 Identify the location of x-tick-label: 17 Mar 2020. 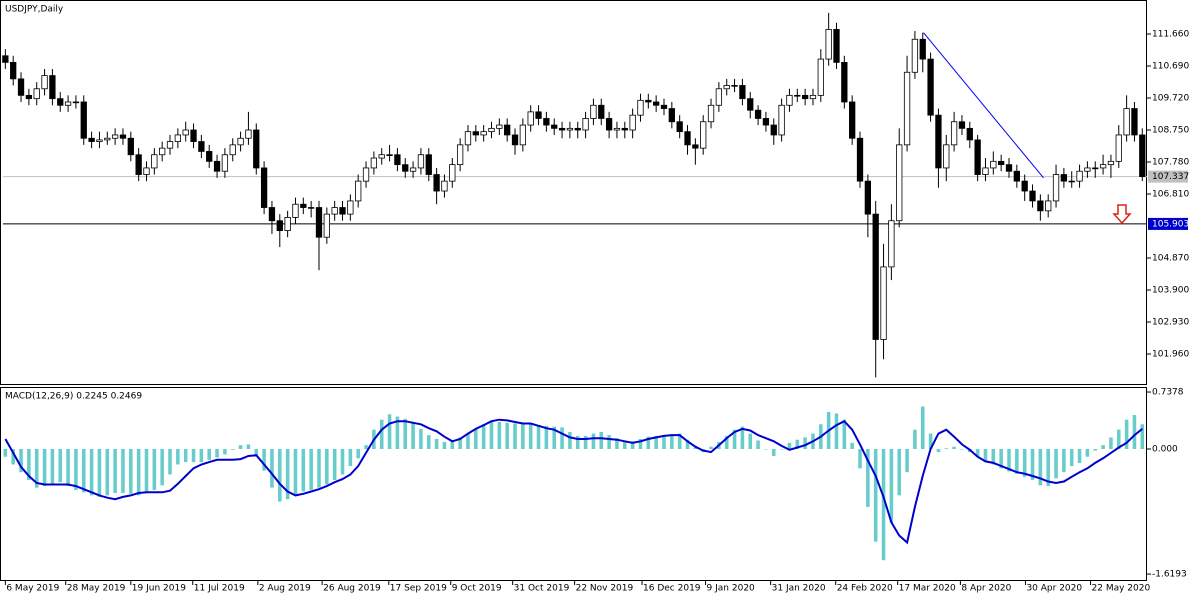
(927, 589).